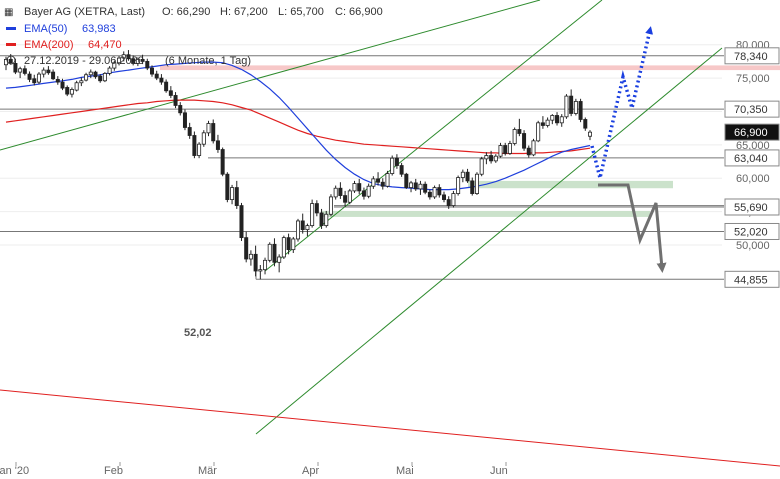  Describe the element at coordinates (405, 471) in the screenshot. I see `x-tick-label: Mai` at that location.